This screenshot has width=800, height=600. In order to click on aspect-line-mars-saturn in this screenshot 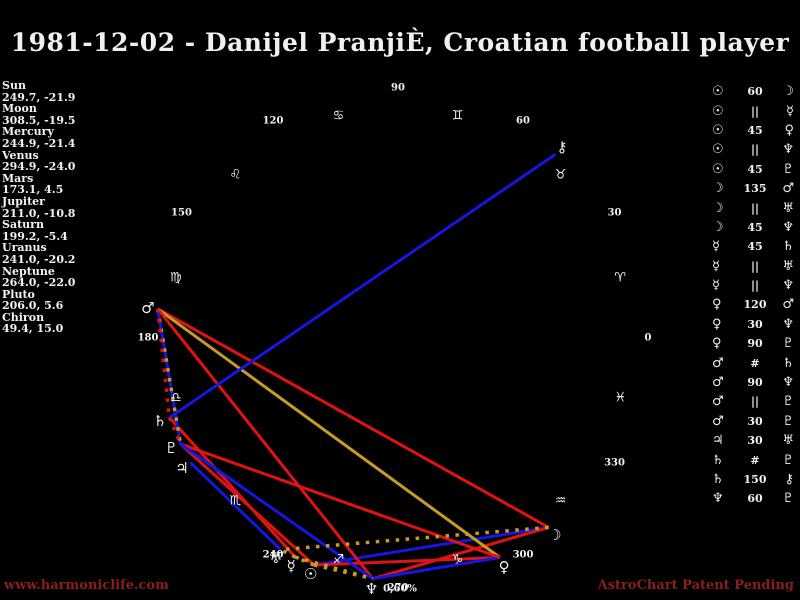, I will do `click(164, 363)`.